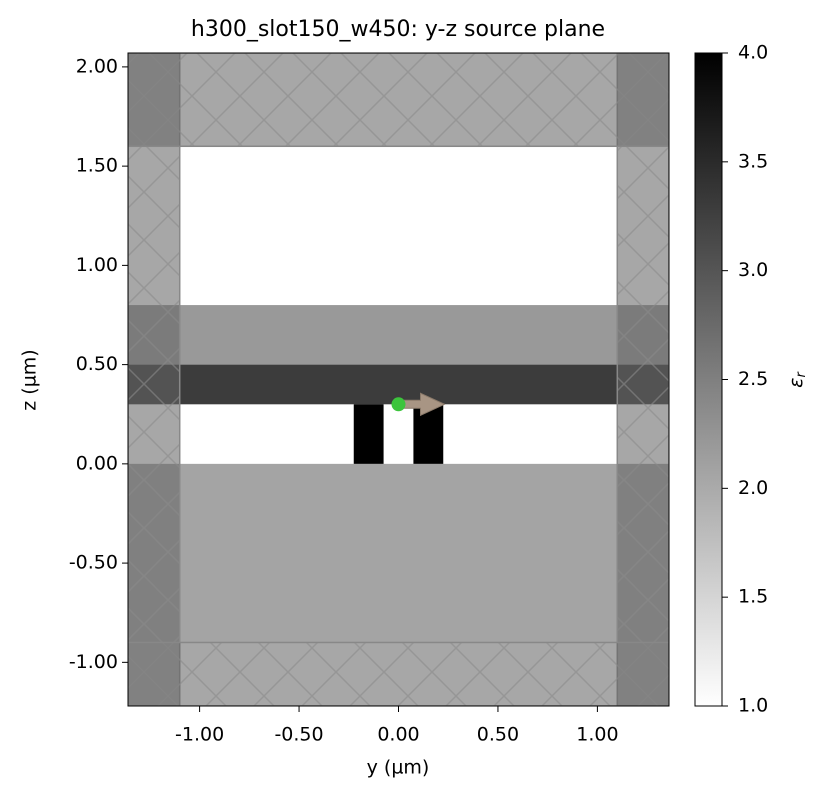 The width and height of the screenshot is (826, 802). Describe the element at coordinates (97, 265) in the screenshot. I see `y-tick-label: 1.00` at that location.